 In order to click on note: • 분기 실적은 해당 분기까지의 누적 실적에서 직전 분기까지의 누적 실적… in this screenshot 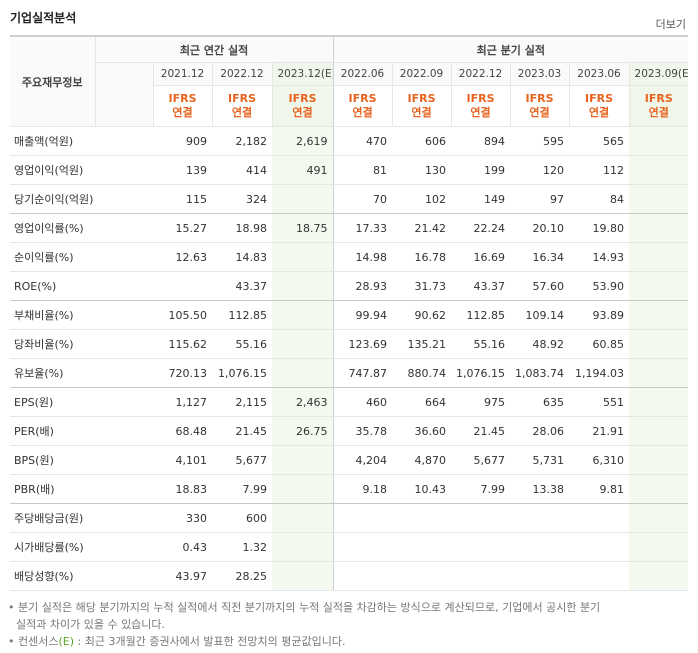, I will do `click(304, 616)`.